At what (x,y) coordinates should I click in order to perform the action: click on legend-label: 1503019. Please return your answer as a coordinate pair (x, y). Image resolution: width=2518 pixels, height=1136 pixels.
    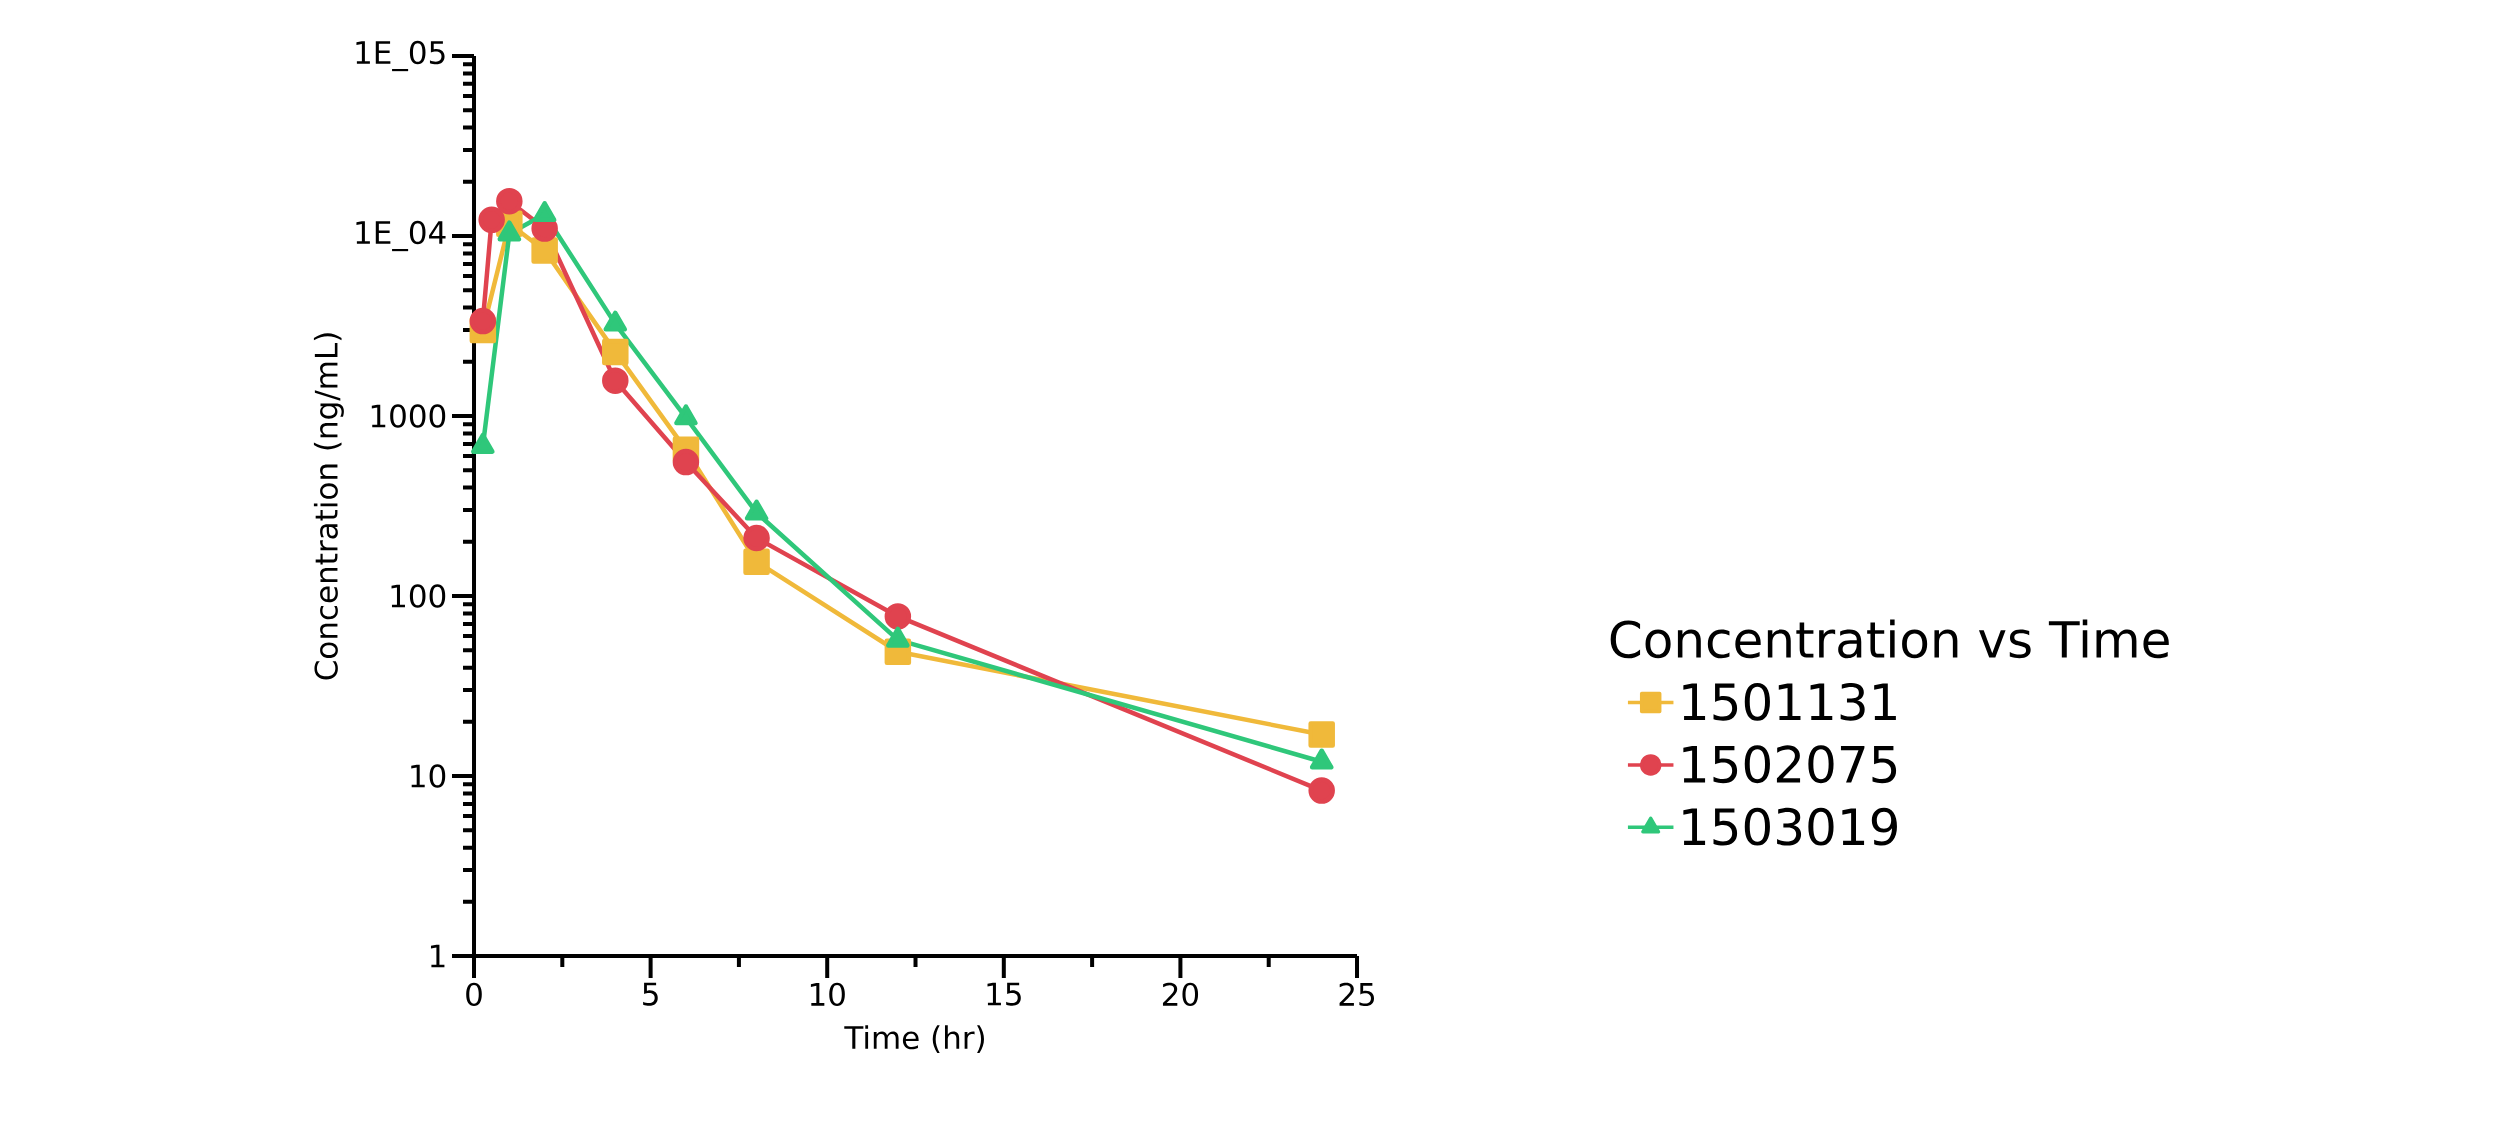
    Looking at the image, I should click on (1790, 826).